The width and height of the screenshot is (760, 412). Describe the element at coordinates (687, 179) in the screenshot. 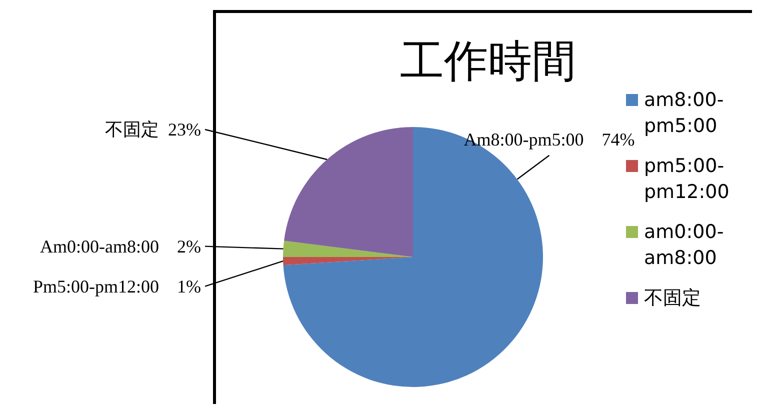

I see `legend-label: pm5:00-pm12:00` at that location.